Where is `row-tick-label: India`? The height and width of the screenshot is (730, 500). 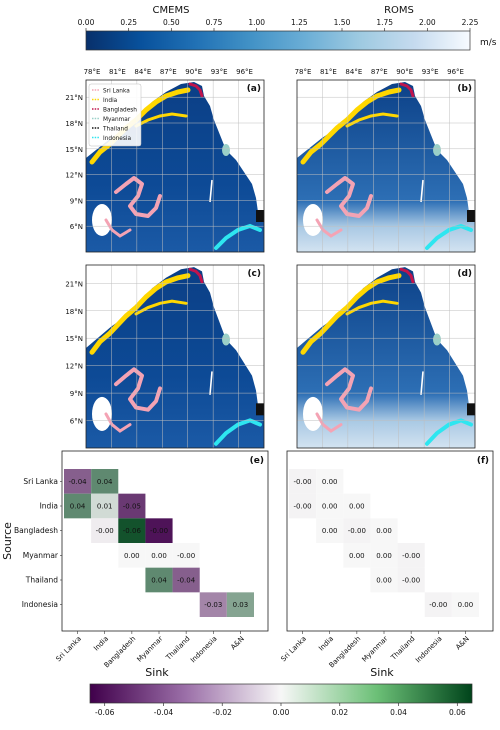
row-tick-label: India is located at coordinates (49, 506).